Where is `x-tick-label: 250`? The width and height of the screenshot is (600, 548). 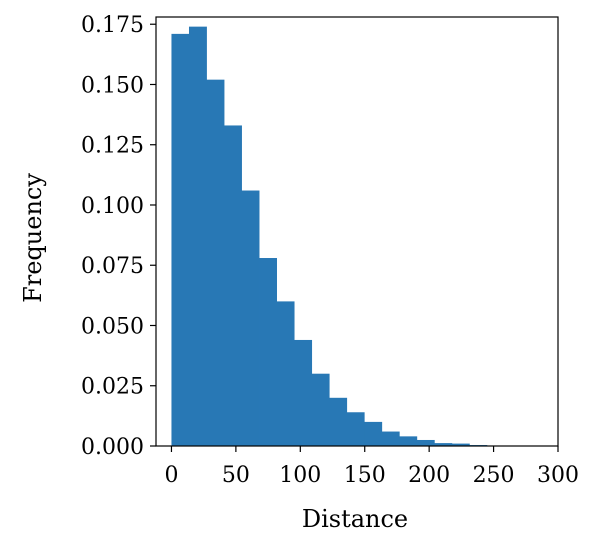 x-tick-label: 250 is located at coordinates (494, 475).